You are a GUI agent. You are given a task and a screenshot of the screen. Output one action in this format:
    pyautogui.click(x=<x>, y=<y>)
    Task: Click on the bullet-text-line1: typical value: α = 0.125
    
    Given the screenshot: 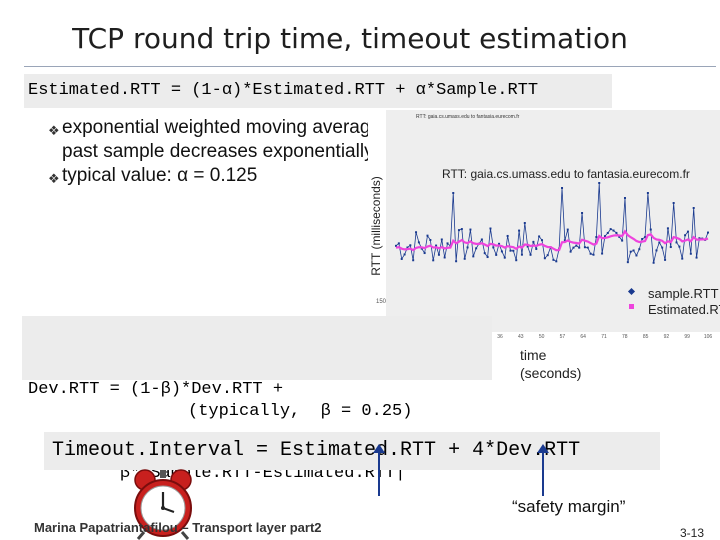 What is the action you would take?
    pyautogui.click(x=160, y=175)
    